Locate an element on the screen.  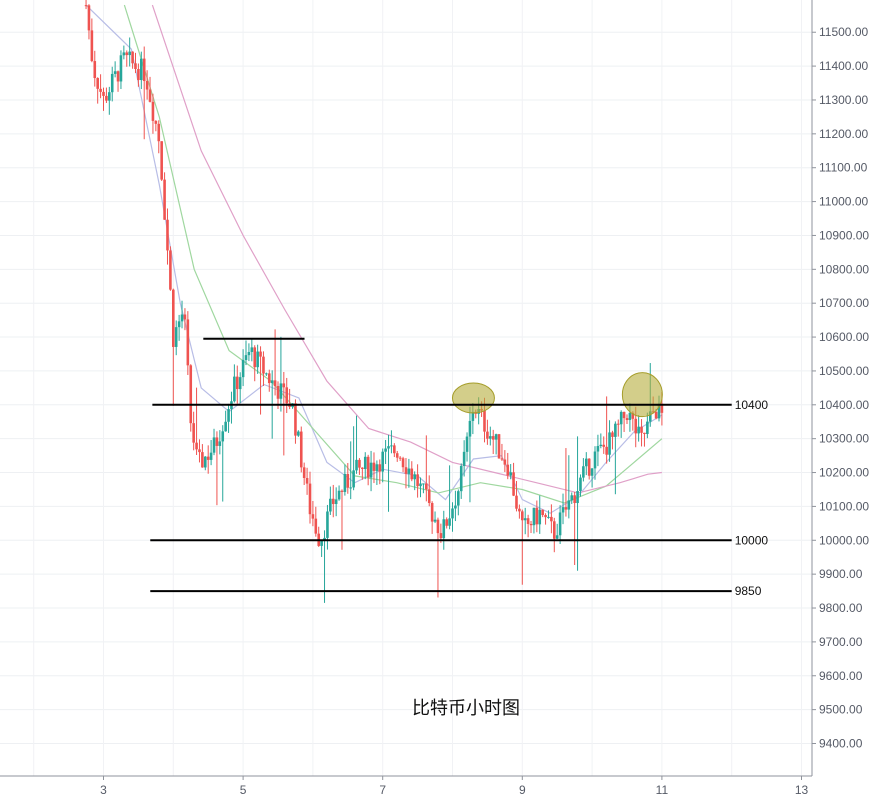
y-tick-label: 11500.00 is located at coordinates (843, 32).